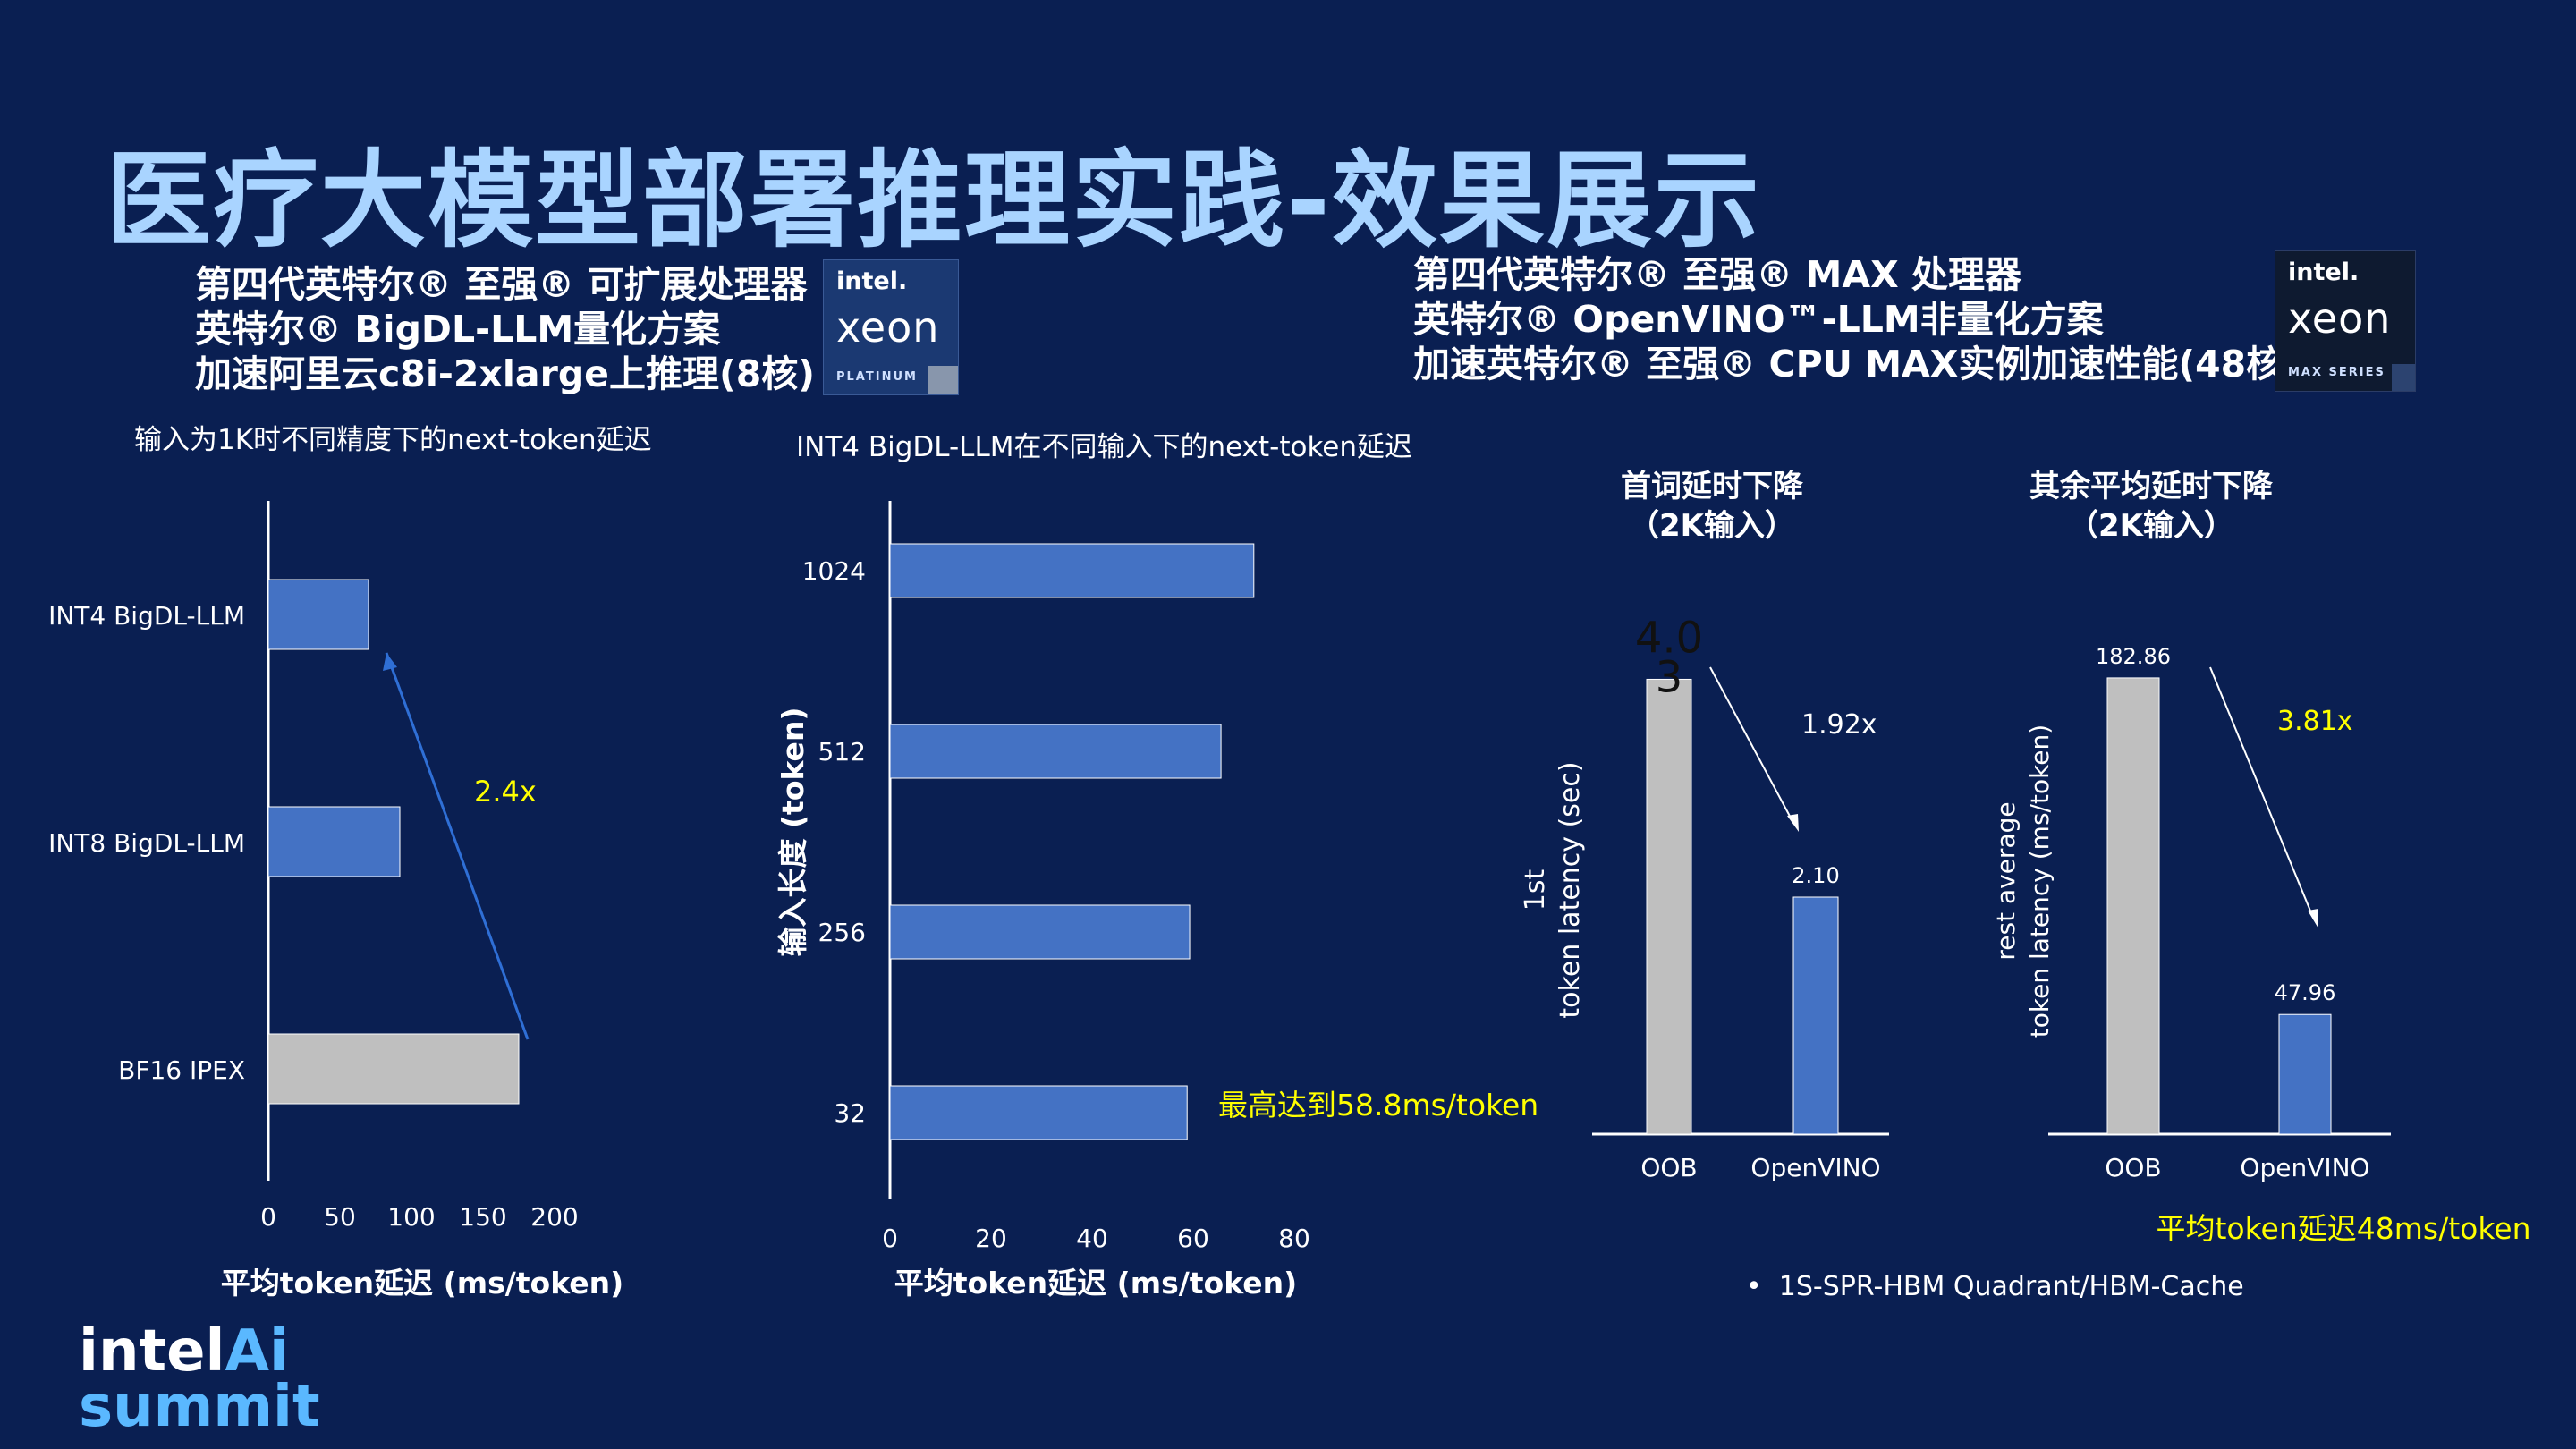  What do you see at coordinates (933, 200) in the screenshot?
I see `slide-title: 医疗大模型部署推理实践-效果展示` at bounding box center [933, 200].